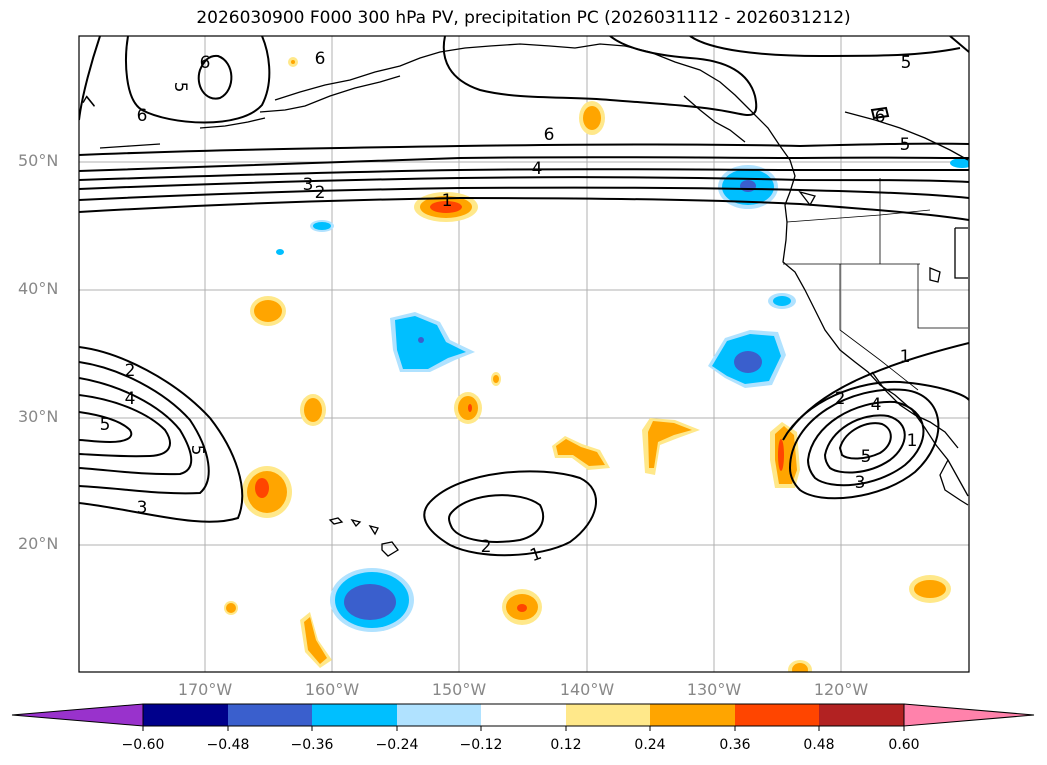 This screenshot has width=1047, height=765. I want to click on lon-label: 130°W, so click(714, 689).